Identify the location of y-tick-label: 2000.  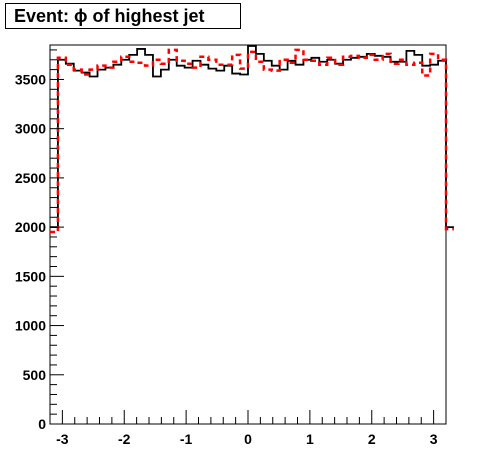
(30, 227).